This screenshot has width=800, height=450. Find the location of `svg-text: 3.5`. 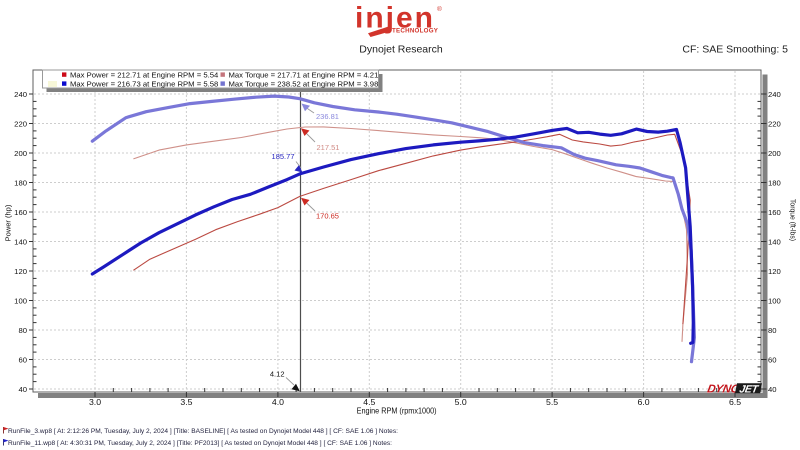

svg-text: 3.5 is located at coordinates (186, 402).